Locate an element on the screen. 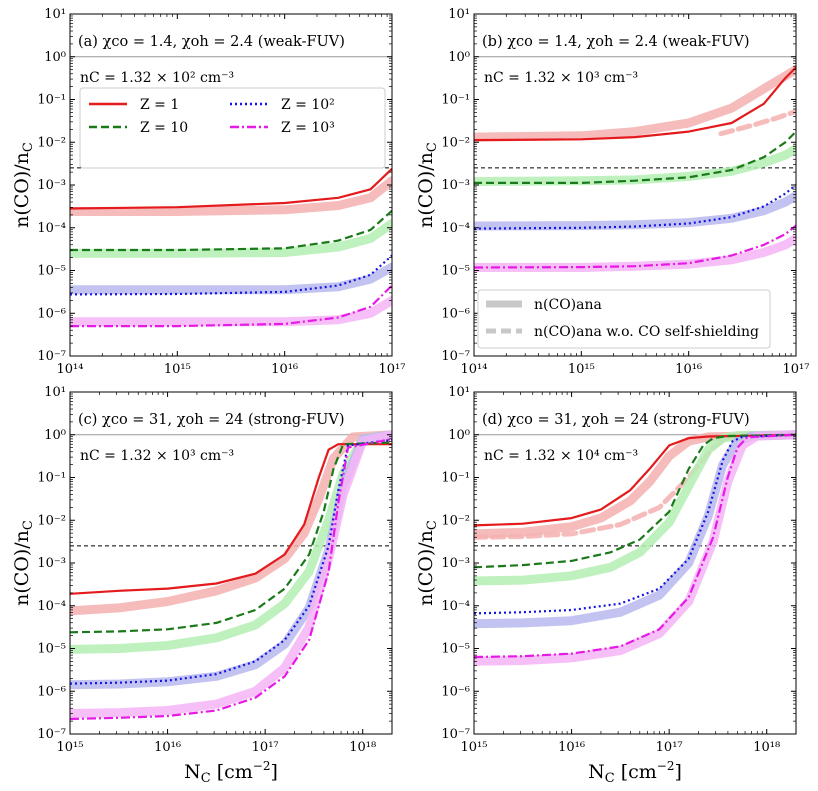 The height and width of the screenshot is (791, 818). panel-d-title: (d) χco = 31, χoh = 24 (strong-FUV) is located at coordinates (616, 420).